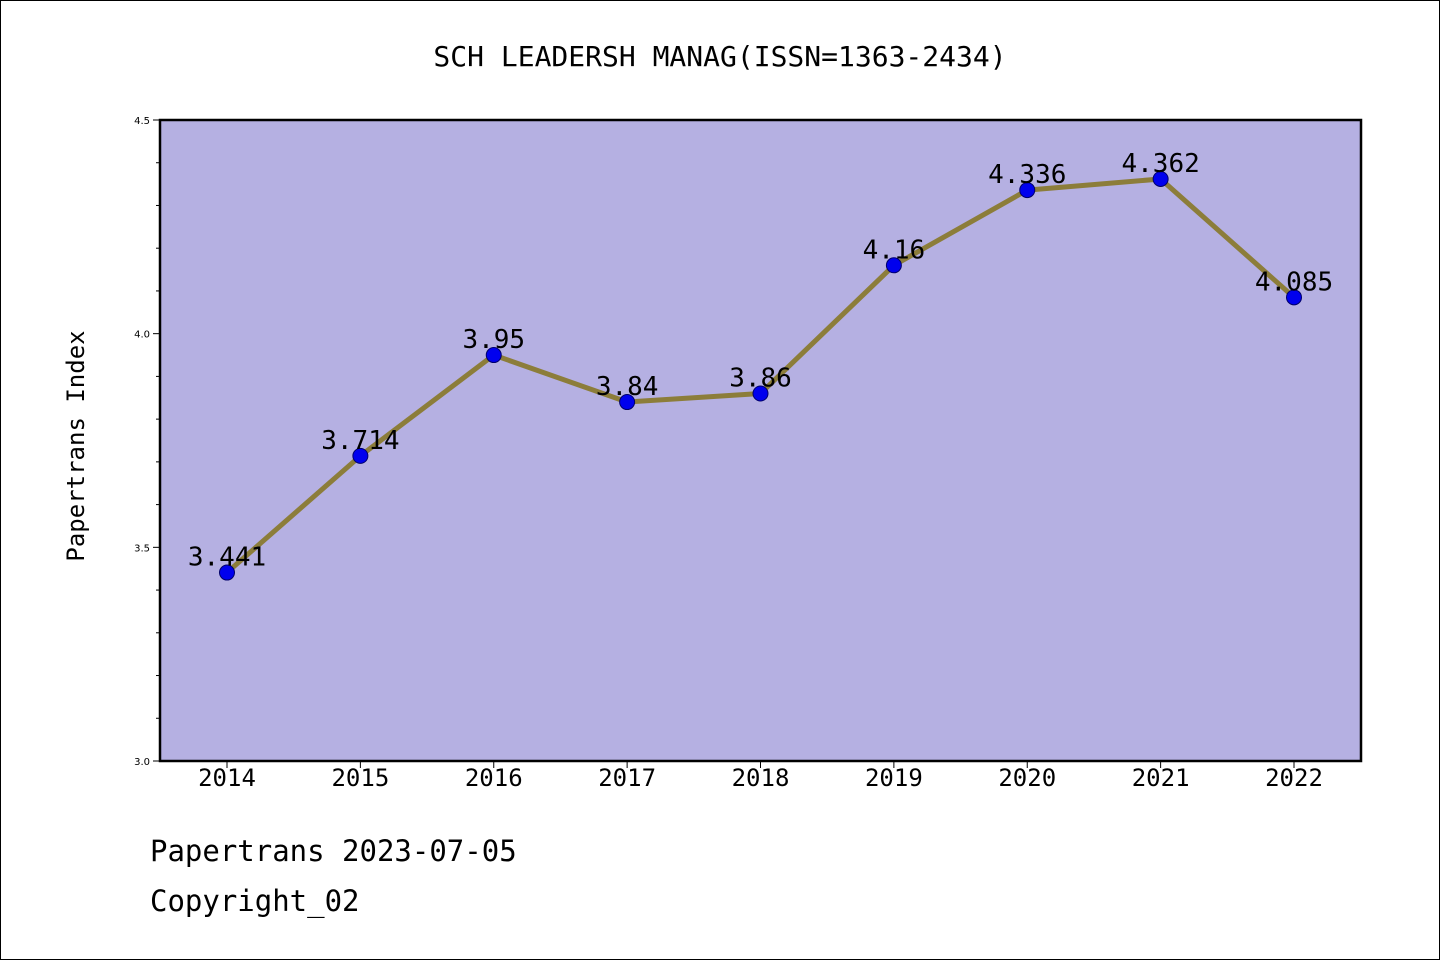 The image size is (1440, 960). Describe the element at coordinates (627, 778) in the screenshot. I see `x-tick-label: 2017` at that location.